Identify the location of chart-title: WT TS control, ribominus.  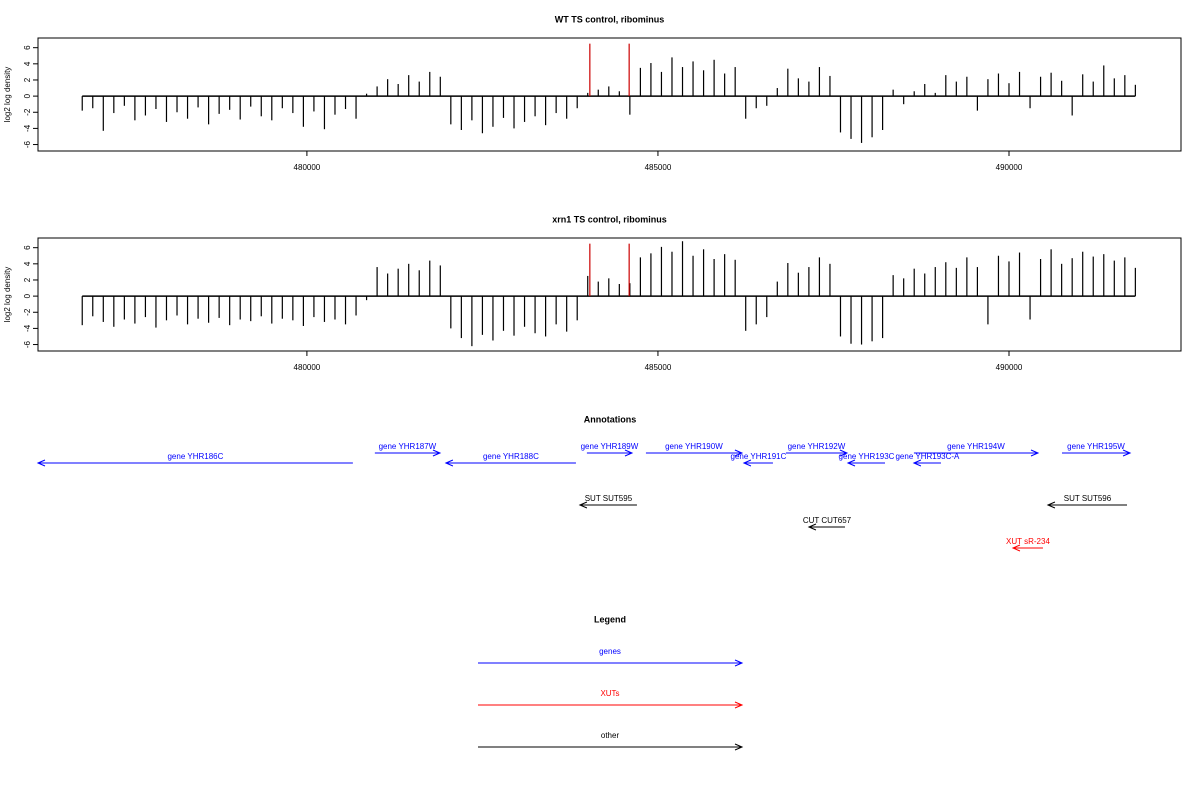
(610, 19).